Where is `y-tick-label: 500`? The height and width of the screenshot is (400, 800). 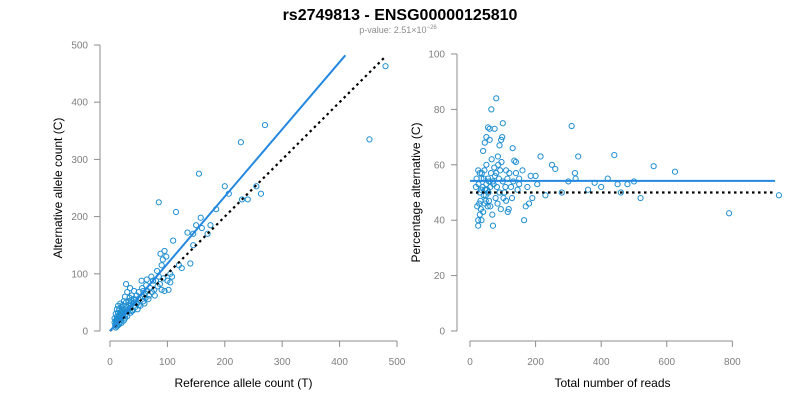 y-tick-label: 500 is located at coordinates (79, 46).